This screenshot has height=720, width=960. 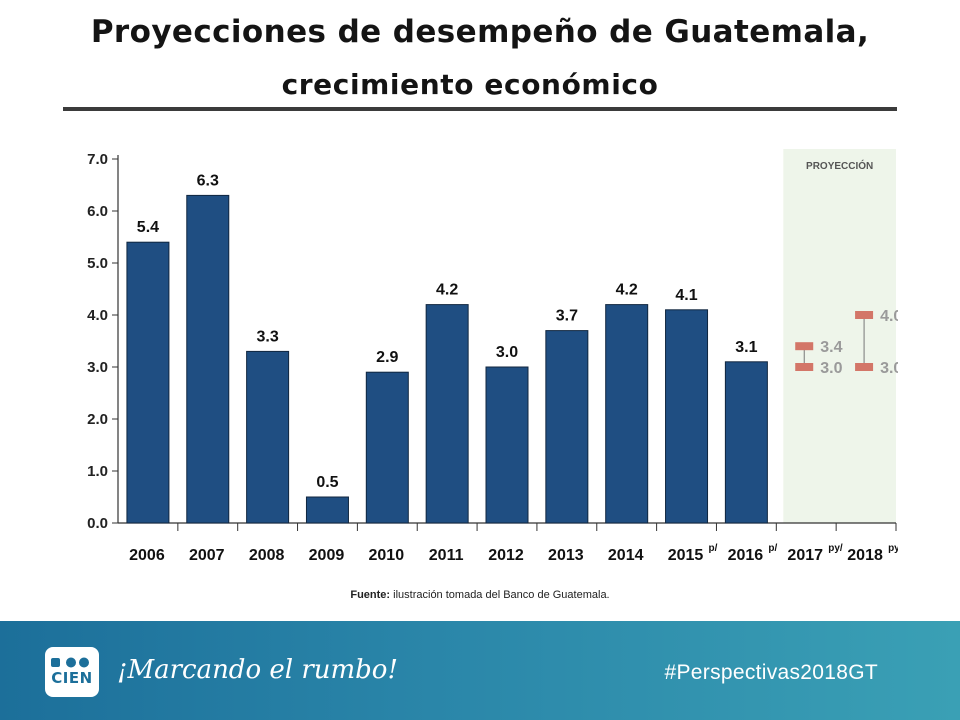 What do you see at coordinates (148, 382) in the screenshot?
I see `bar-2006` at bounding box center [148, 382].